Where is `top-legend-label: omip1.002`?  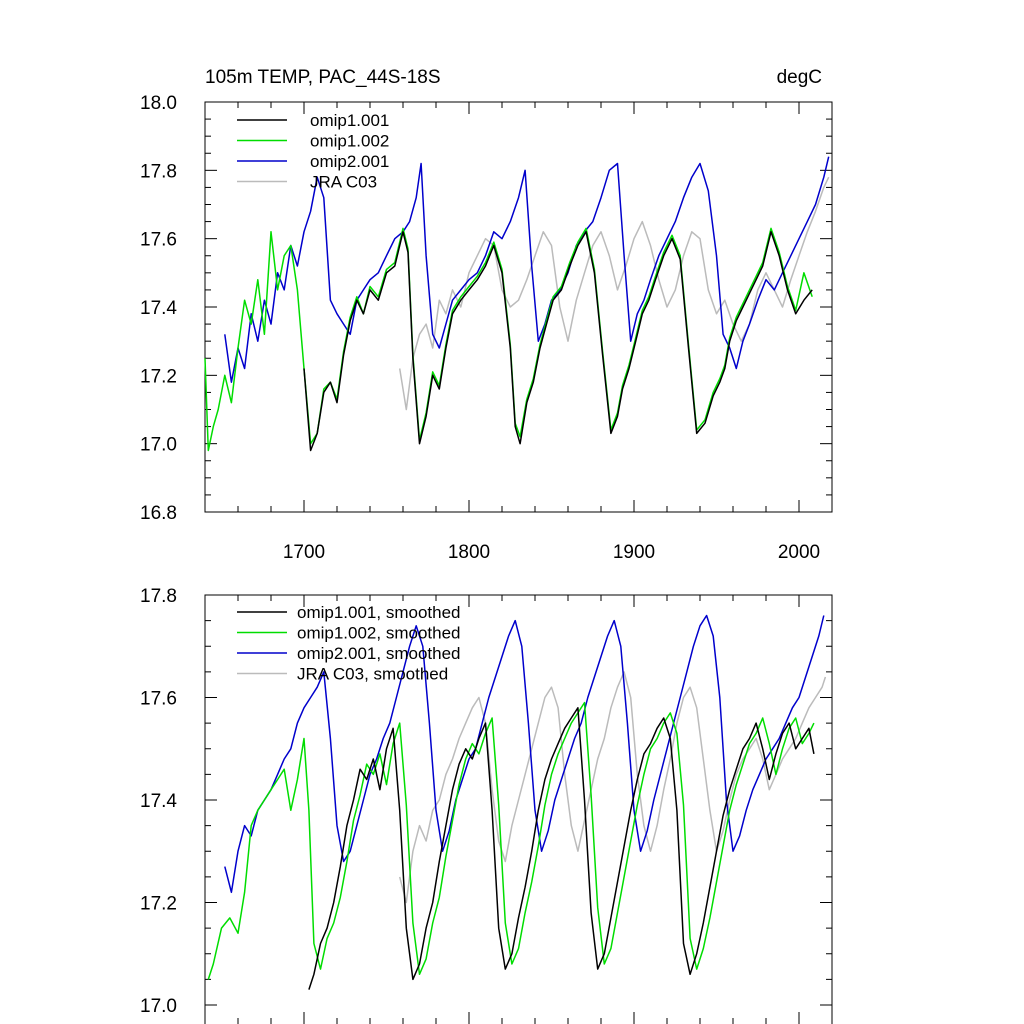 top-legend-label: omip1.002 is located at coordinates (349, 141).